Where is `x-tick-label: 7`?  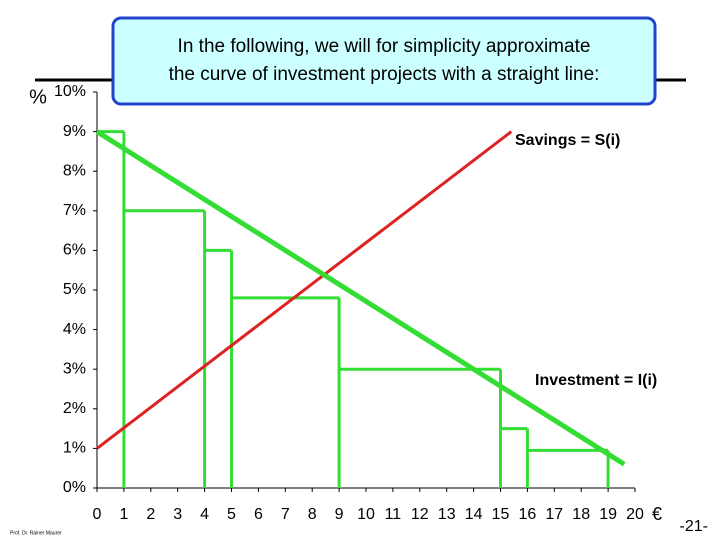
x-tick-label: 7 is located at coordinates (285, 514).